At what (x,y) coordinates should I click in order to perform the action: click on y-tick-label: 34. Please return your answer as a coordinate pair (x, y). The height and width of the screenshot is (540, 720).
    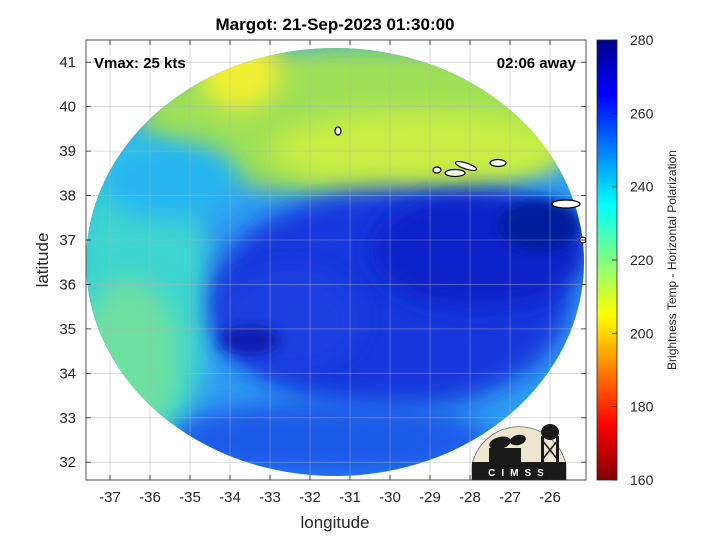
    Looking at the image, I should click on (67, 373).